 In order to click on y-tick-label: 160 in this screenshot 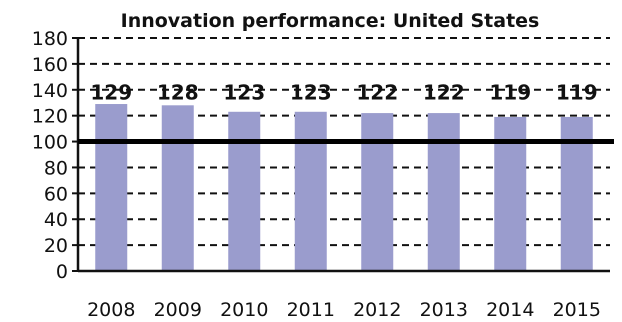, I will do `click(50, 65)`.